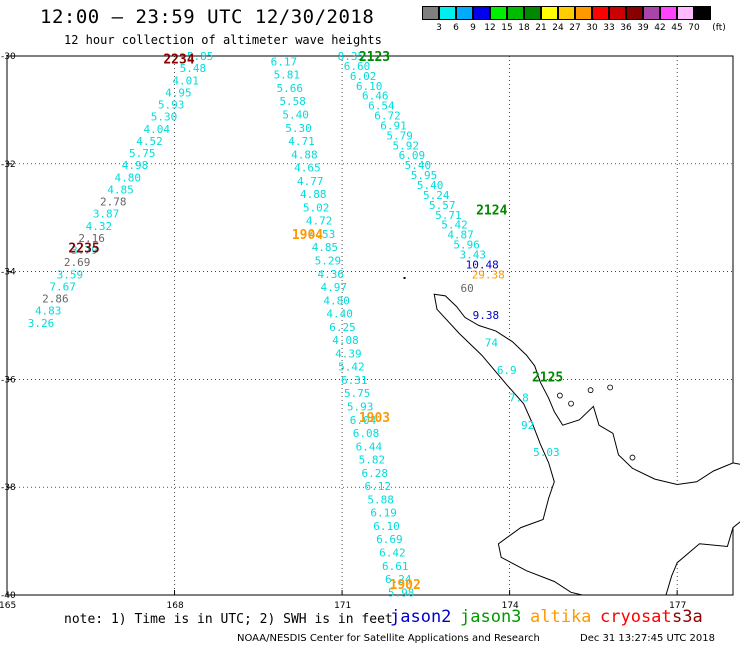 This screenshot has width=740, height=650. I want to click on wave-height-value: 5.29, so click(328, 260).